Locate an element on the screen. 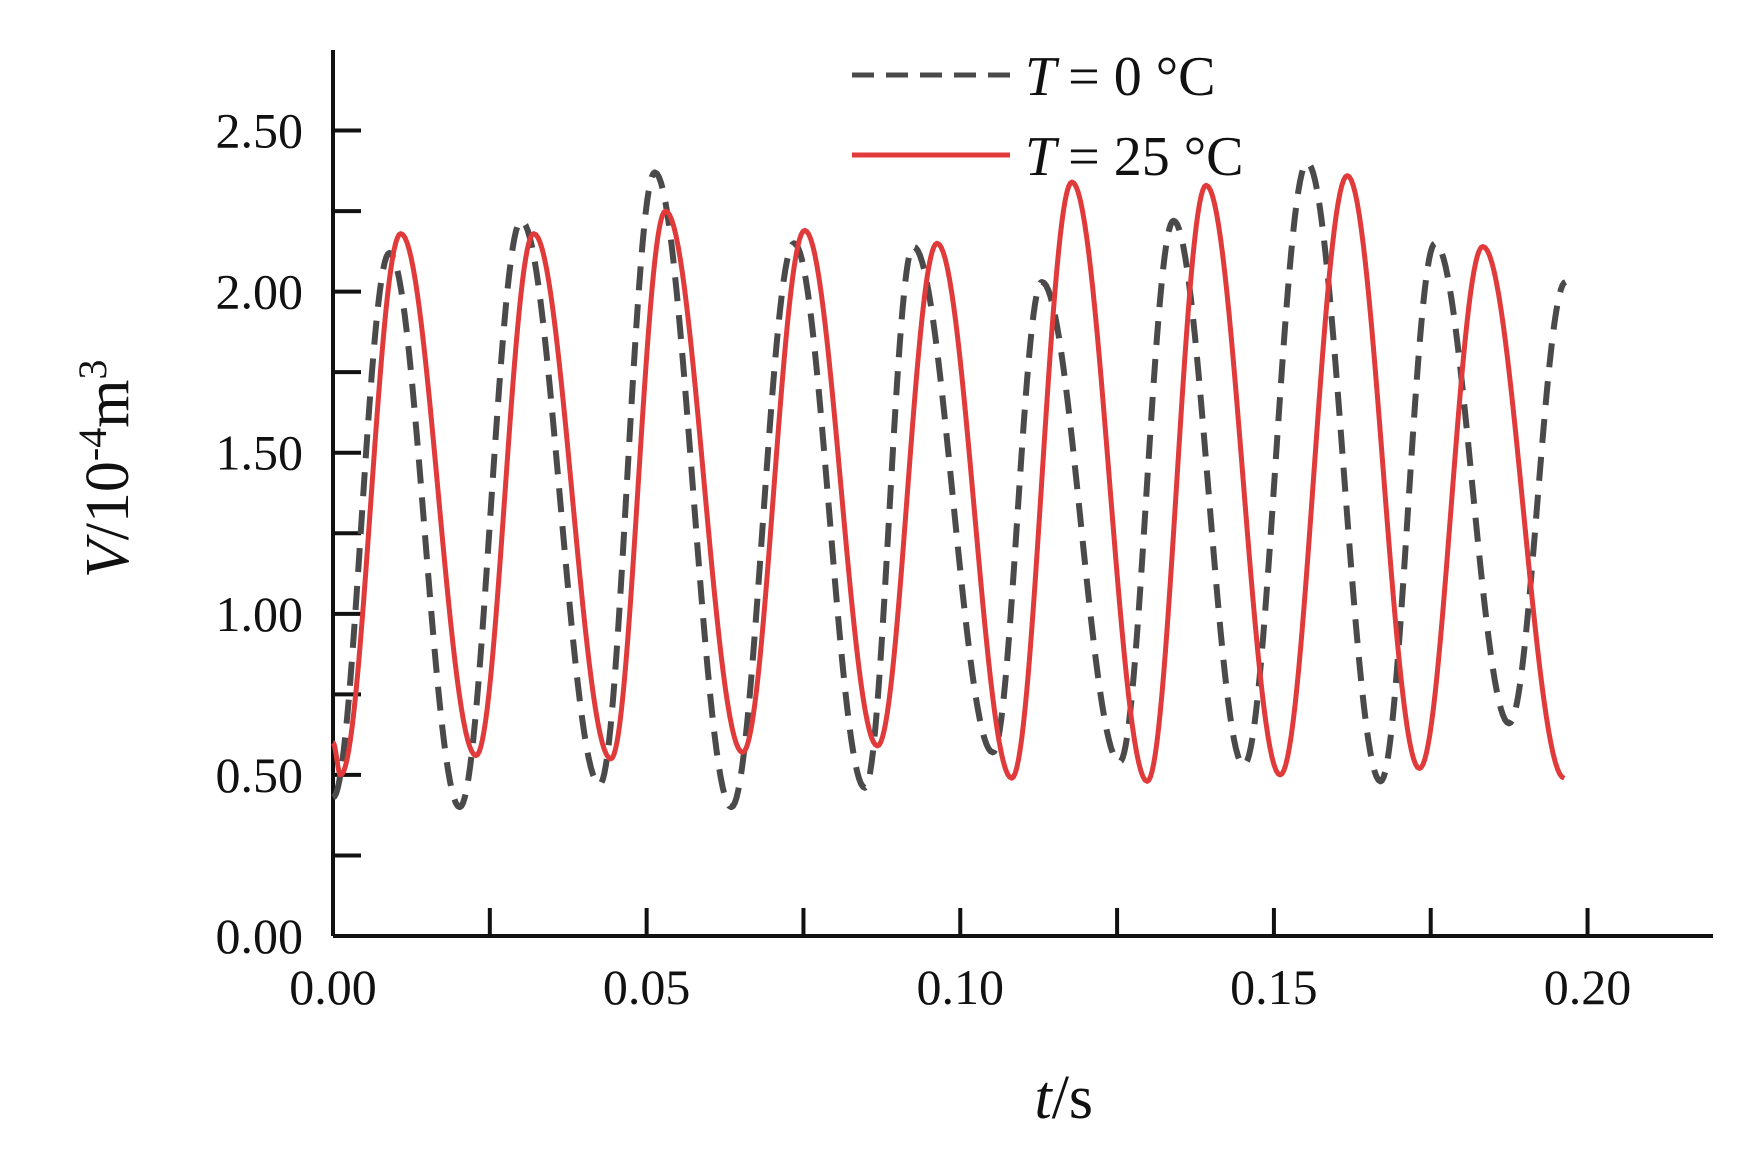 This screenshot has width=1746, height=1157. x-axis-unit: /s is located at coordinates (1072, 1098).